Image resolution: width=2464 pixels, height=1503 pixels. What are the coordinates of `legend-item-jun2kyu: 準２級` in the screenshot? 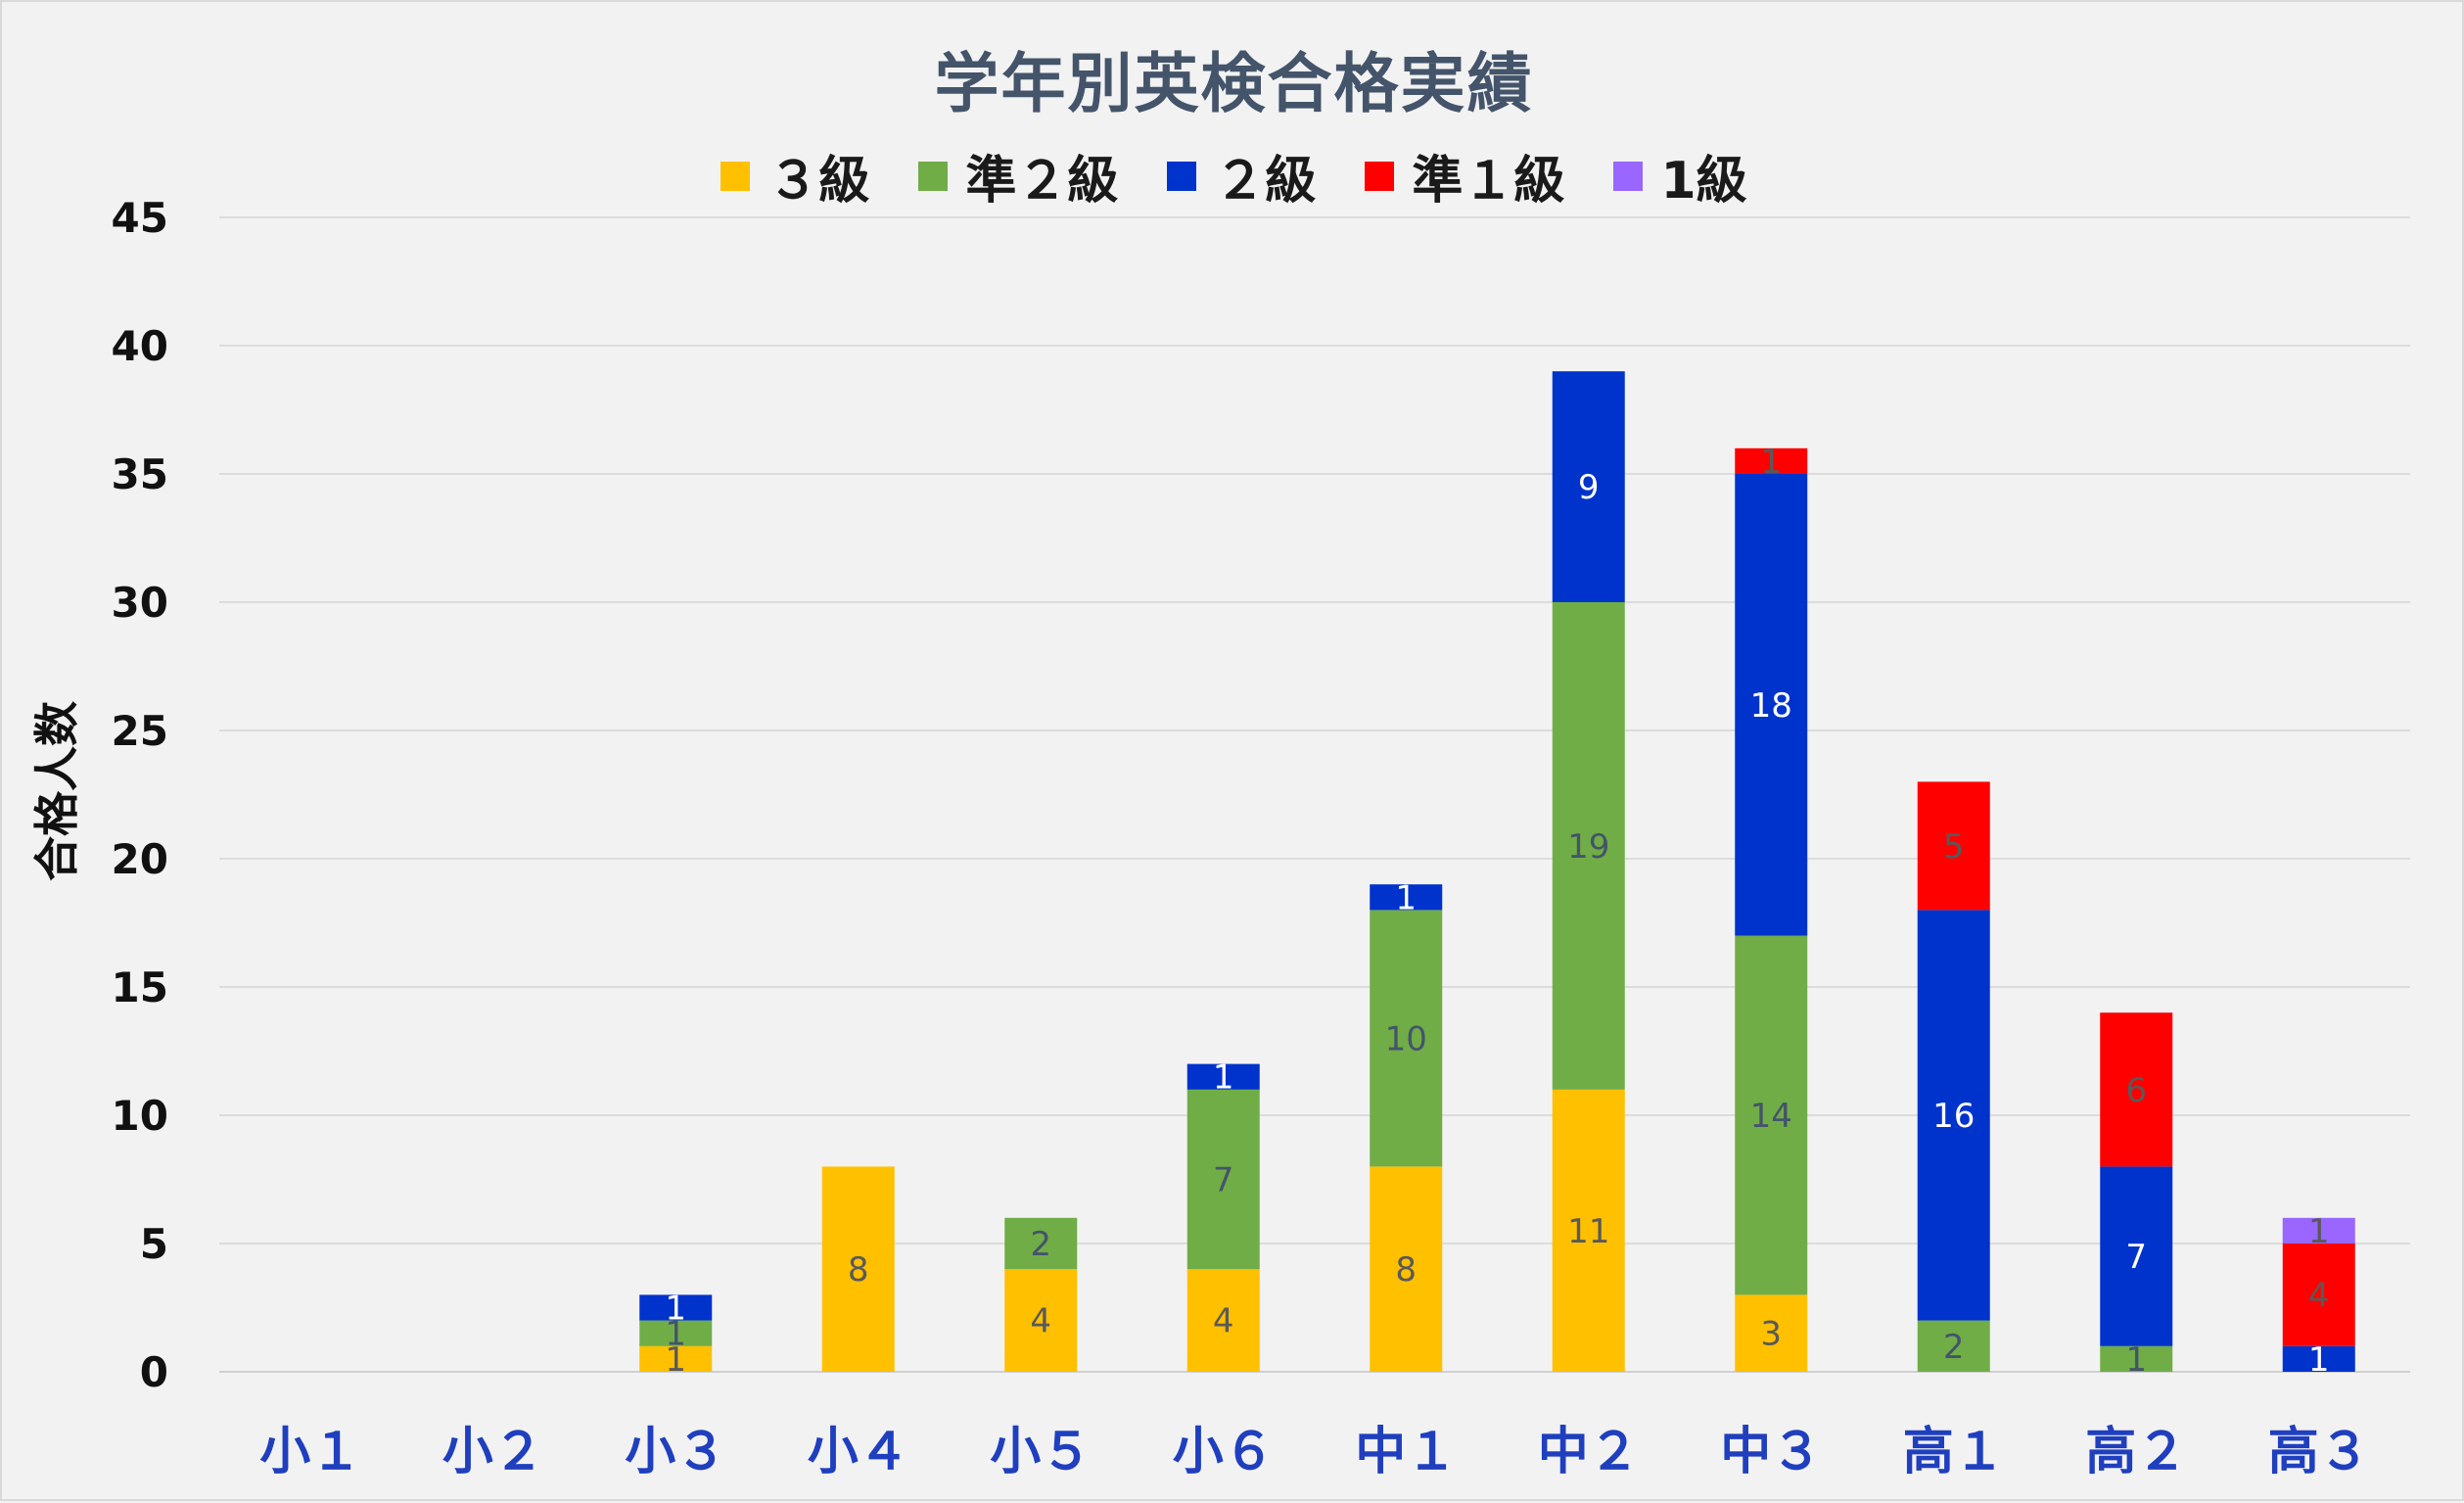 It's located at (1018, 175).